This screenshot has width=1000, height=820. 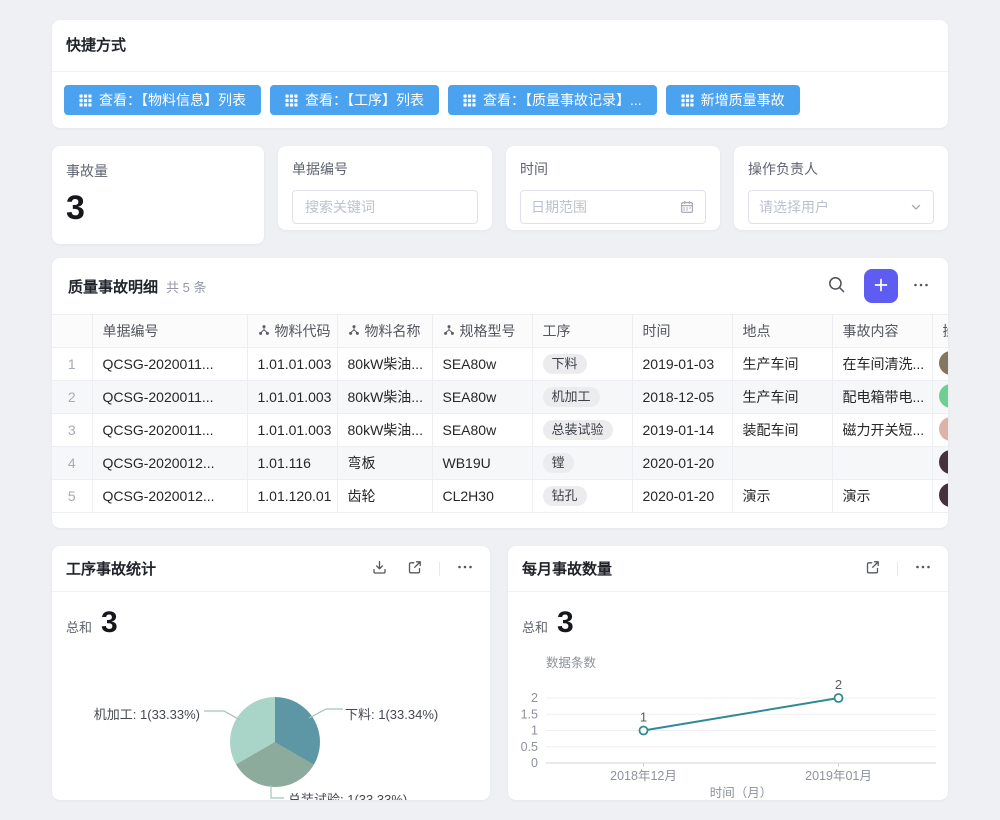 What do you see at coordinates (916, 207) in the screenshot?
I see `chevron-down-icon` at bounding box center [916, 207].